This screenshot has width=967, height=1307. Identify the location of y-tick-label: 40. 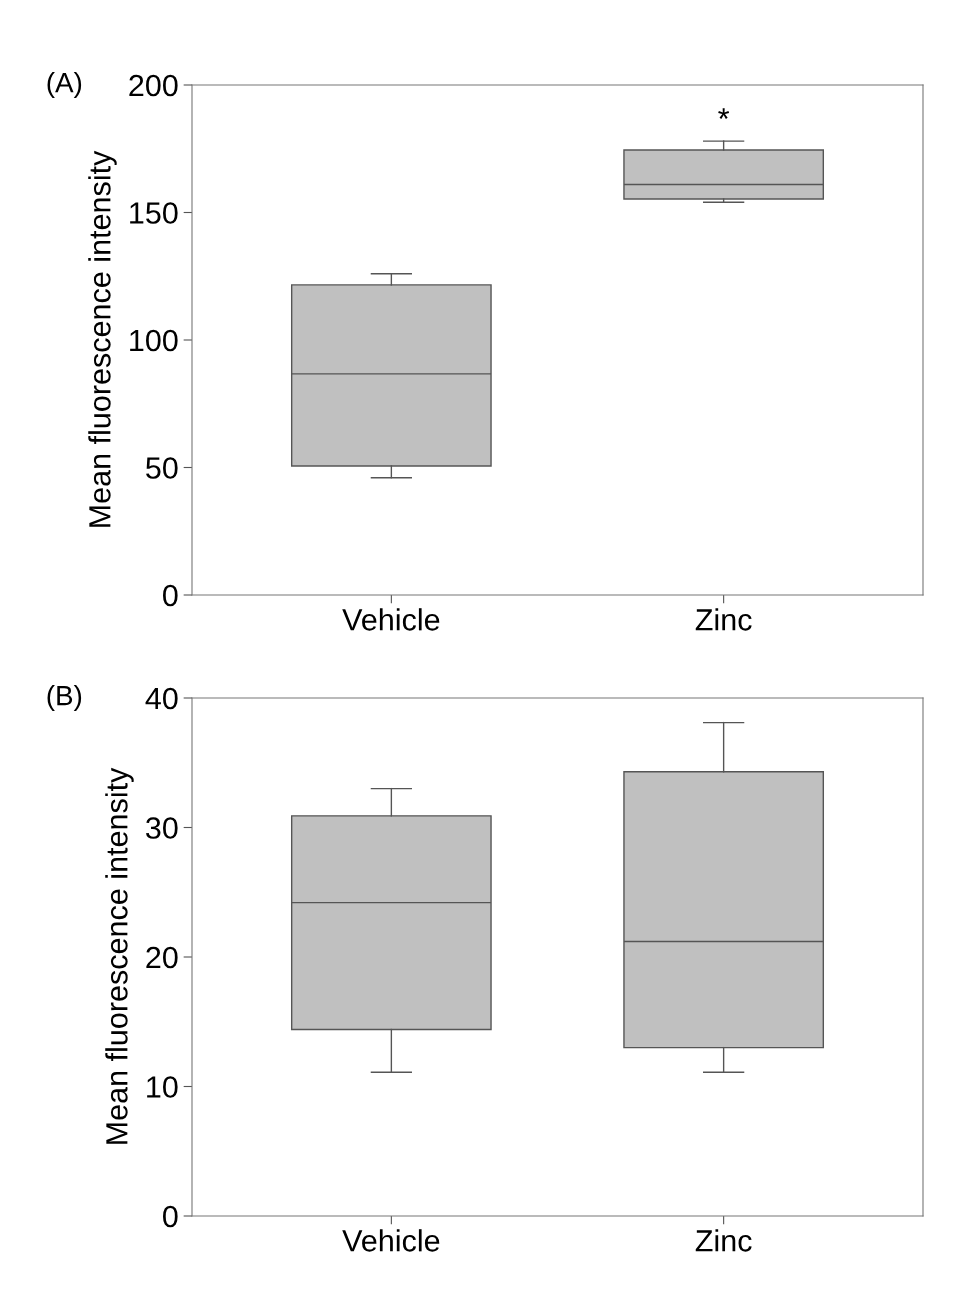
(161, 698).